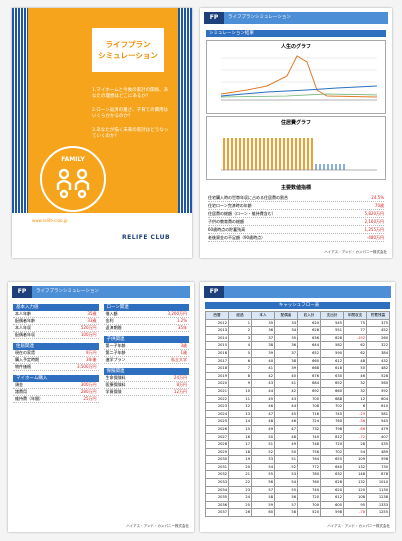 The width and height of the screenshot is (402, 541). Describe the element at coordinates (92, 320) in the screenshot. I see `input-value: 33歳` at that location.